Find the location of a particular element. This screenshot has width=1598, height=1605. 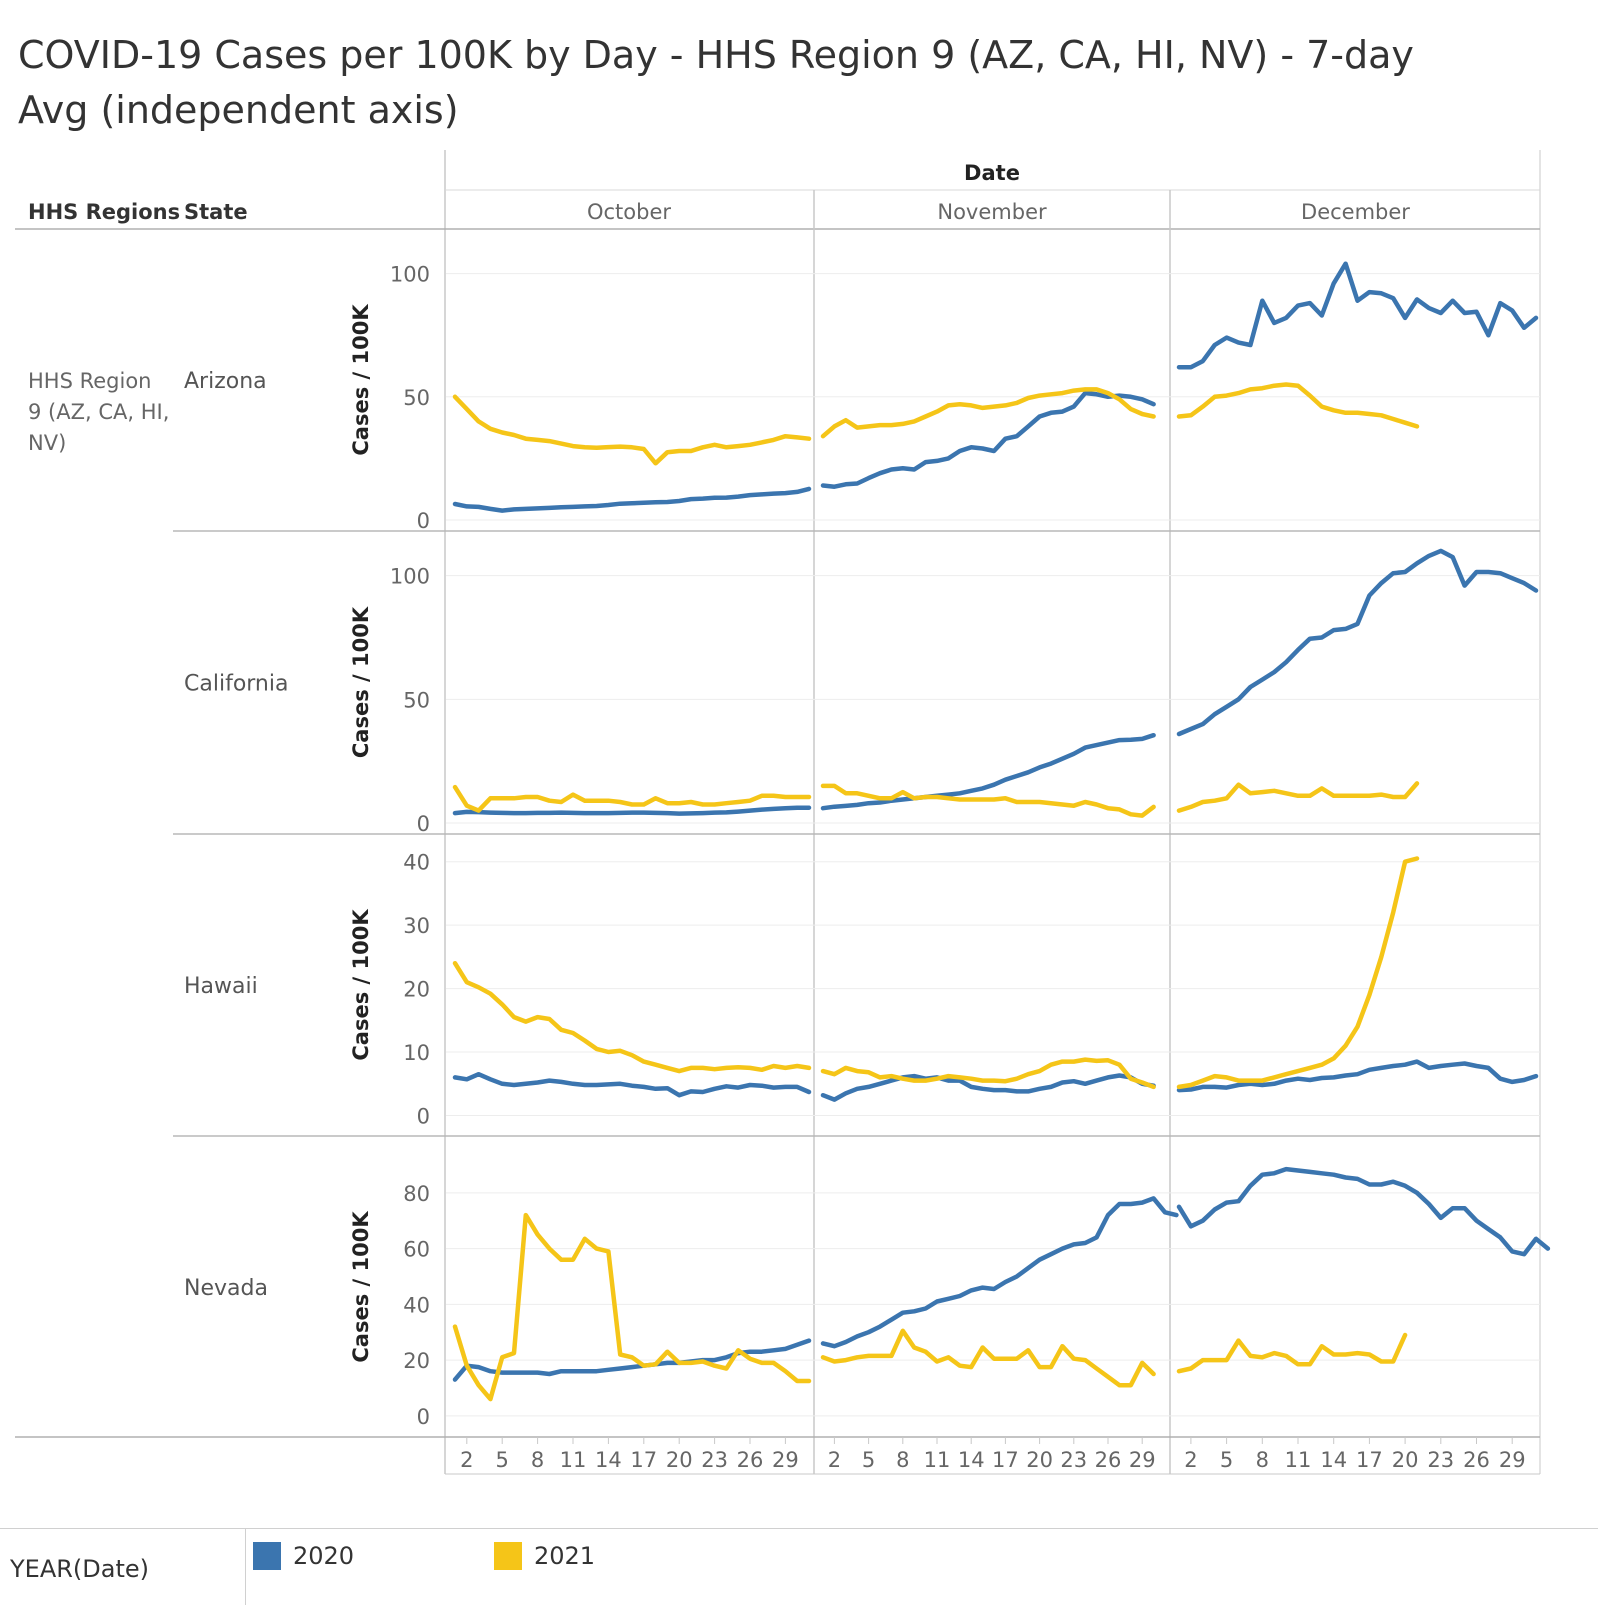

legend-swatch-2020 is located at coordinates (267, 1556).